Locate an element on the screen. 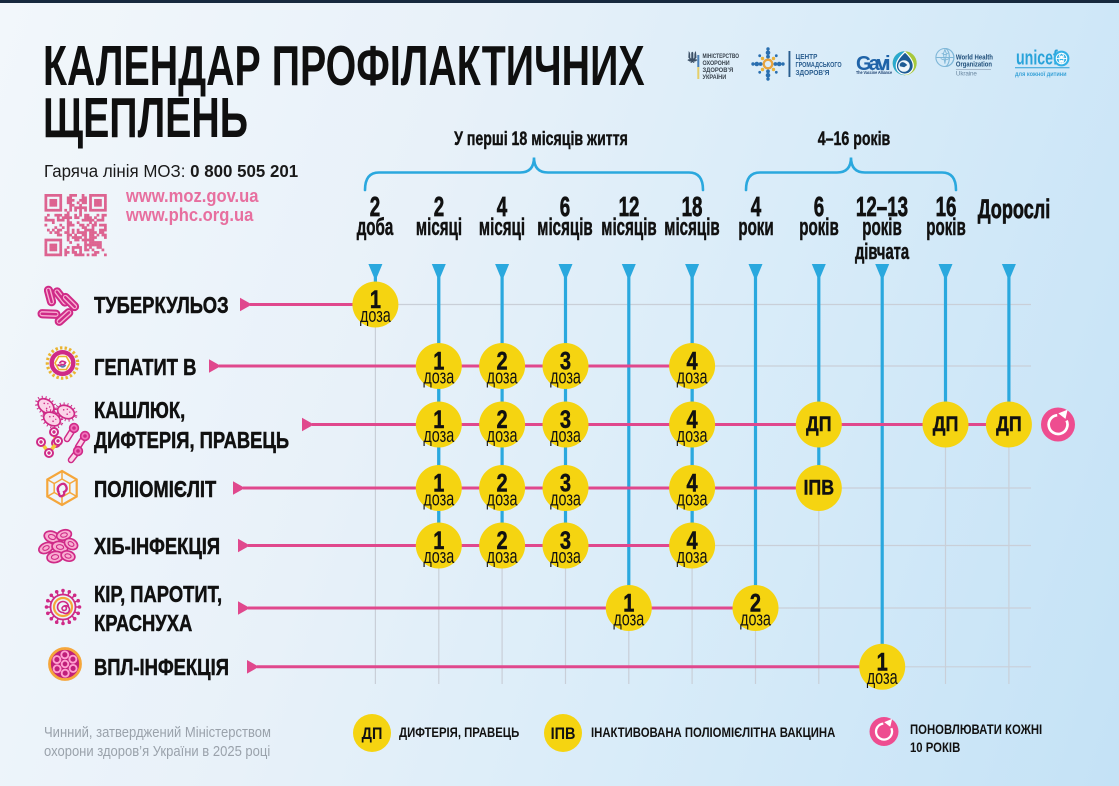 The image size is (1119, 786). svg-text: МІНІСТЕРСТВО is located at coordinates (721, 56).